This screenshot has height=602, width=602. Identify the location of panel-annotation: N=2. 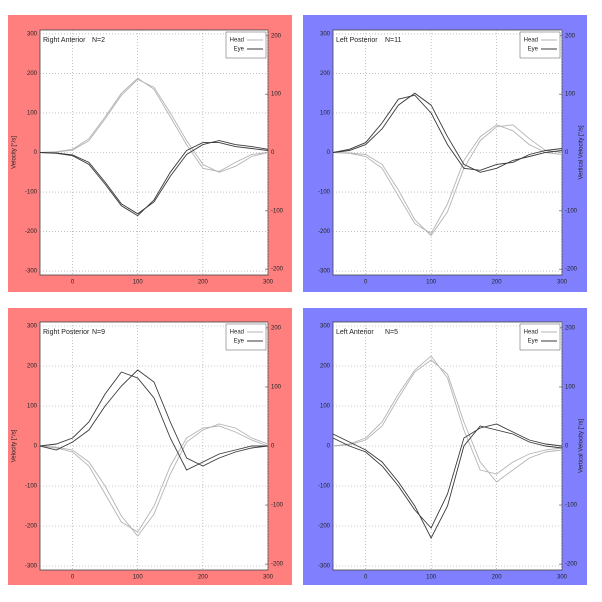
(98, 40).